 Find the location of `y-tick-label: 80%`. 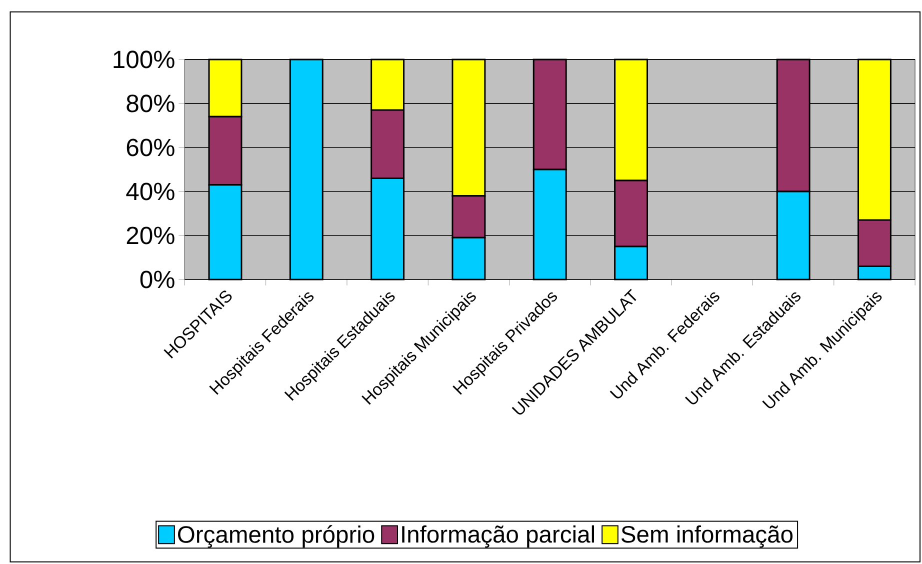

y-tick-label: 80% is located at coordinates (150, 103).